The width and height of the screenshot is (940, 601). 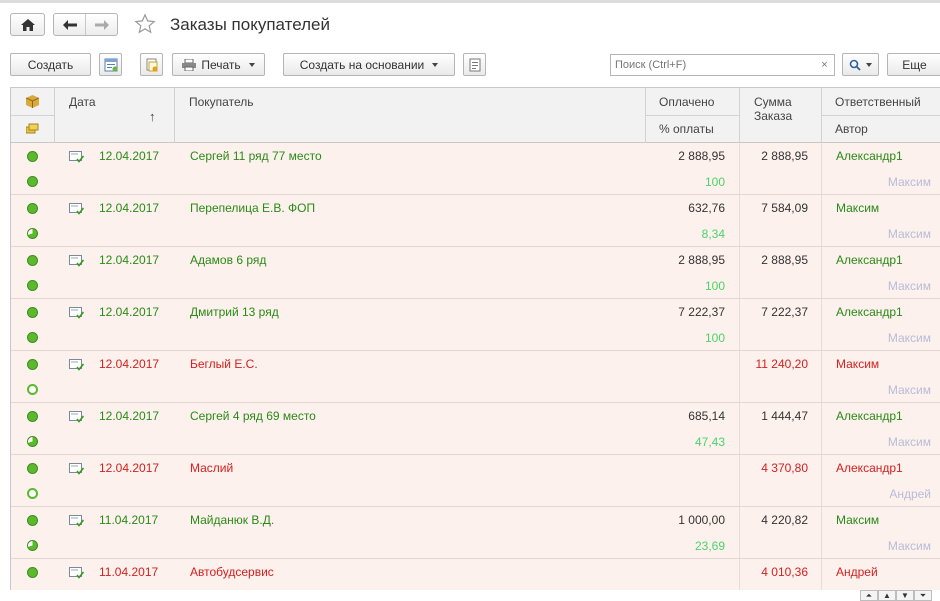 What do you see at coordinates (857, 572) in the screenshot?
I see `order-responsible: Андрей` at bounding box center [857, 572].